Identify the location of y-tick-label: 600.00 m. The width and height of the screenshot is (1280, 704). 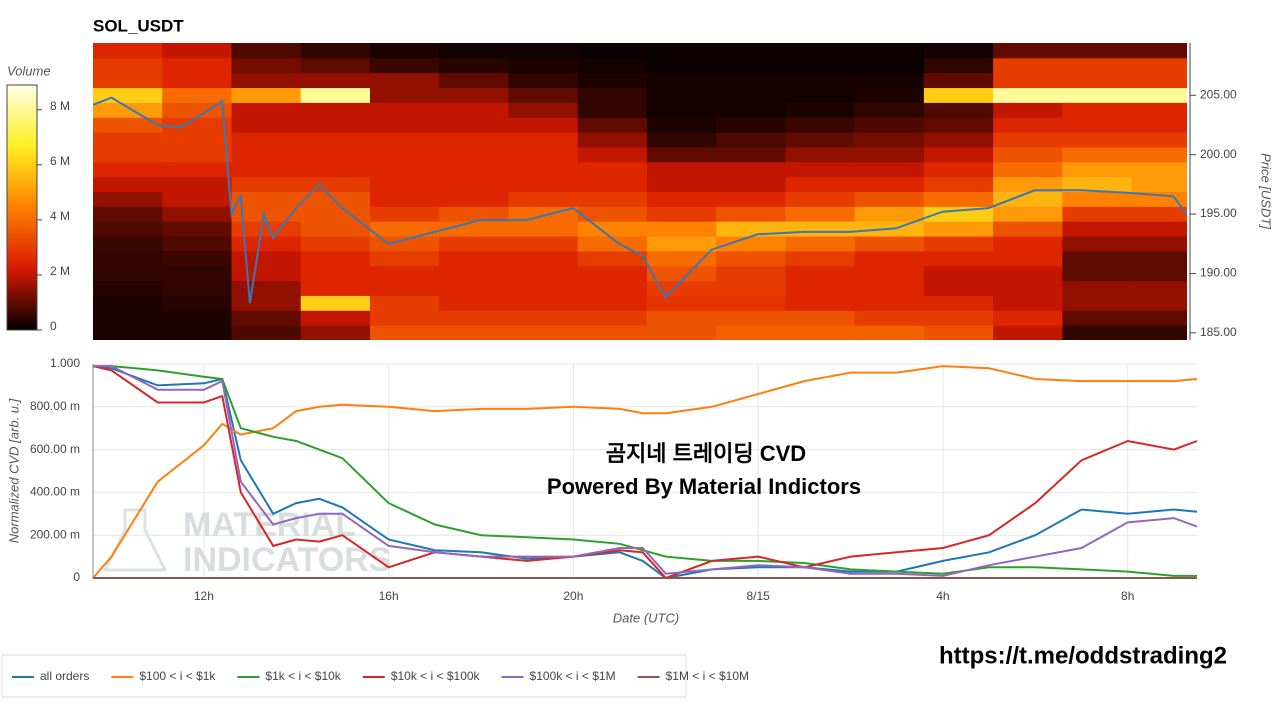
(55, 449).